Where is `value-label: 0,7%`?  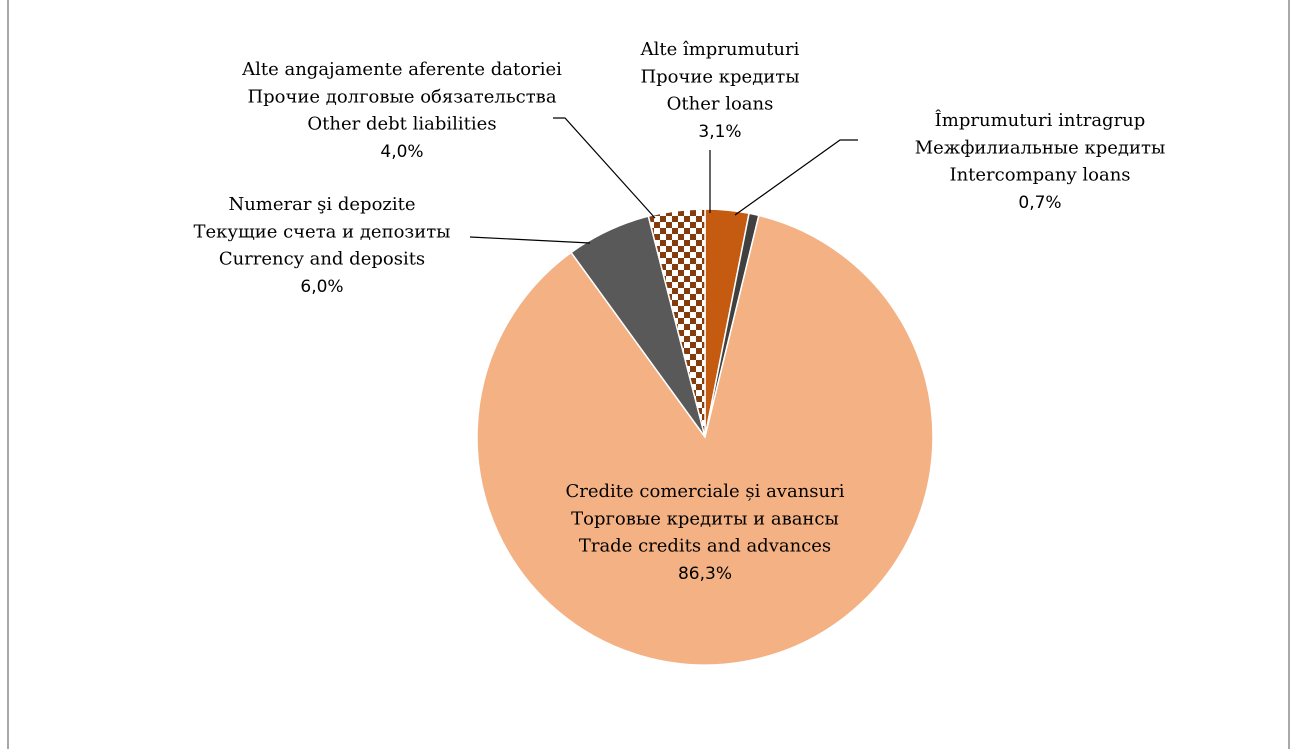
value-label: 0,7% is located at coordinates (1039, 203).